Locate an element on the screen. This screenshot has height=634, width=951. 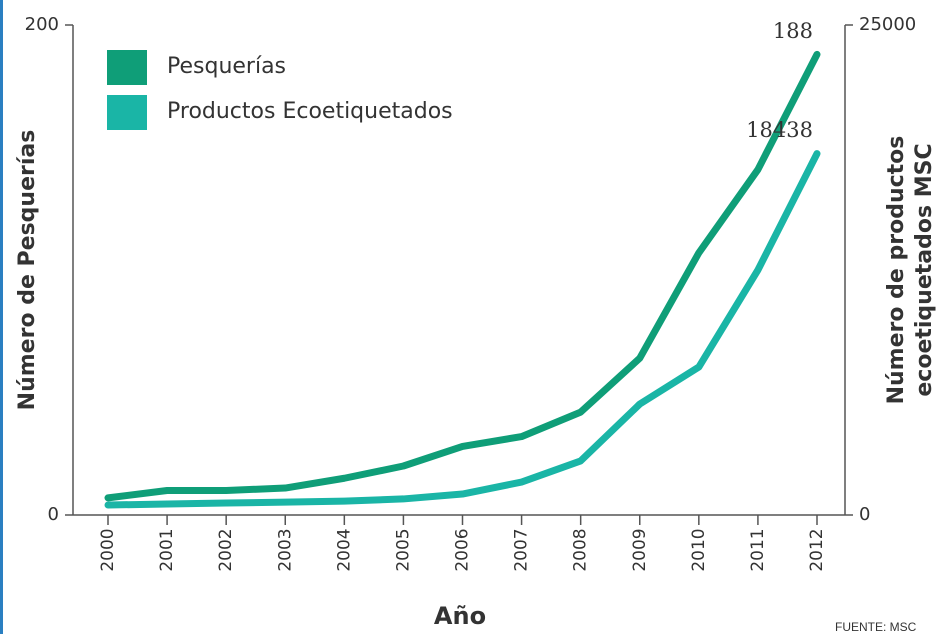
x-tick-label: 2001 is located at coordinates (167, 549).